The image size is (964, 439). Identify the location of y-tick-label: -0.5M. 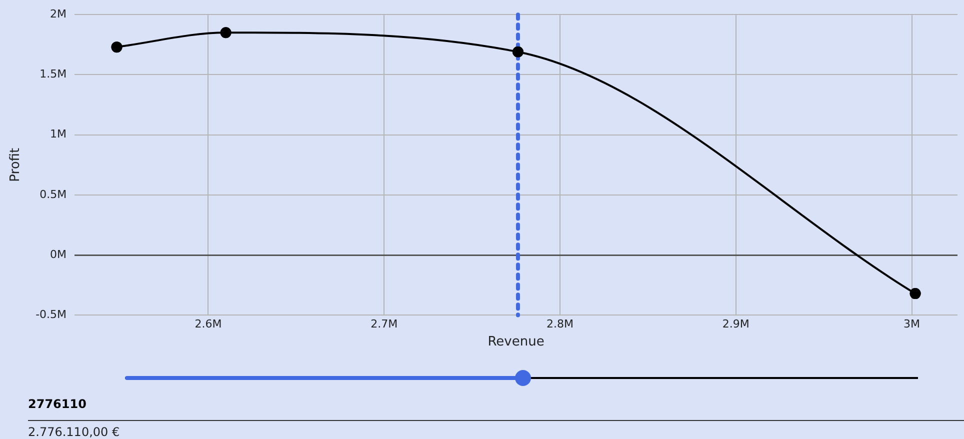
(51, 315).